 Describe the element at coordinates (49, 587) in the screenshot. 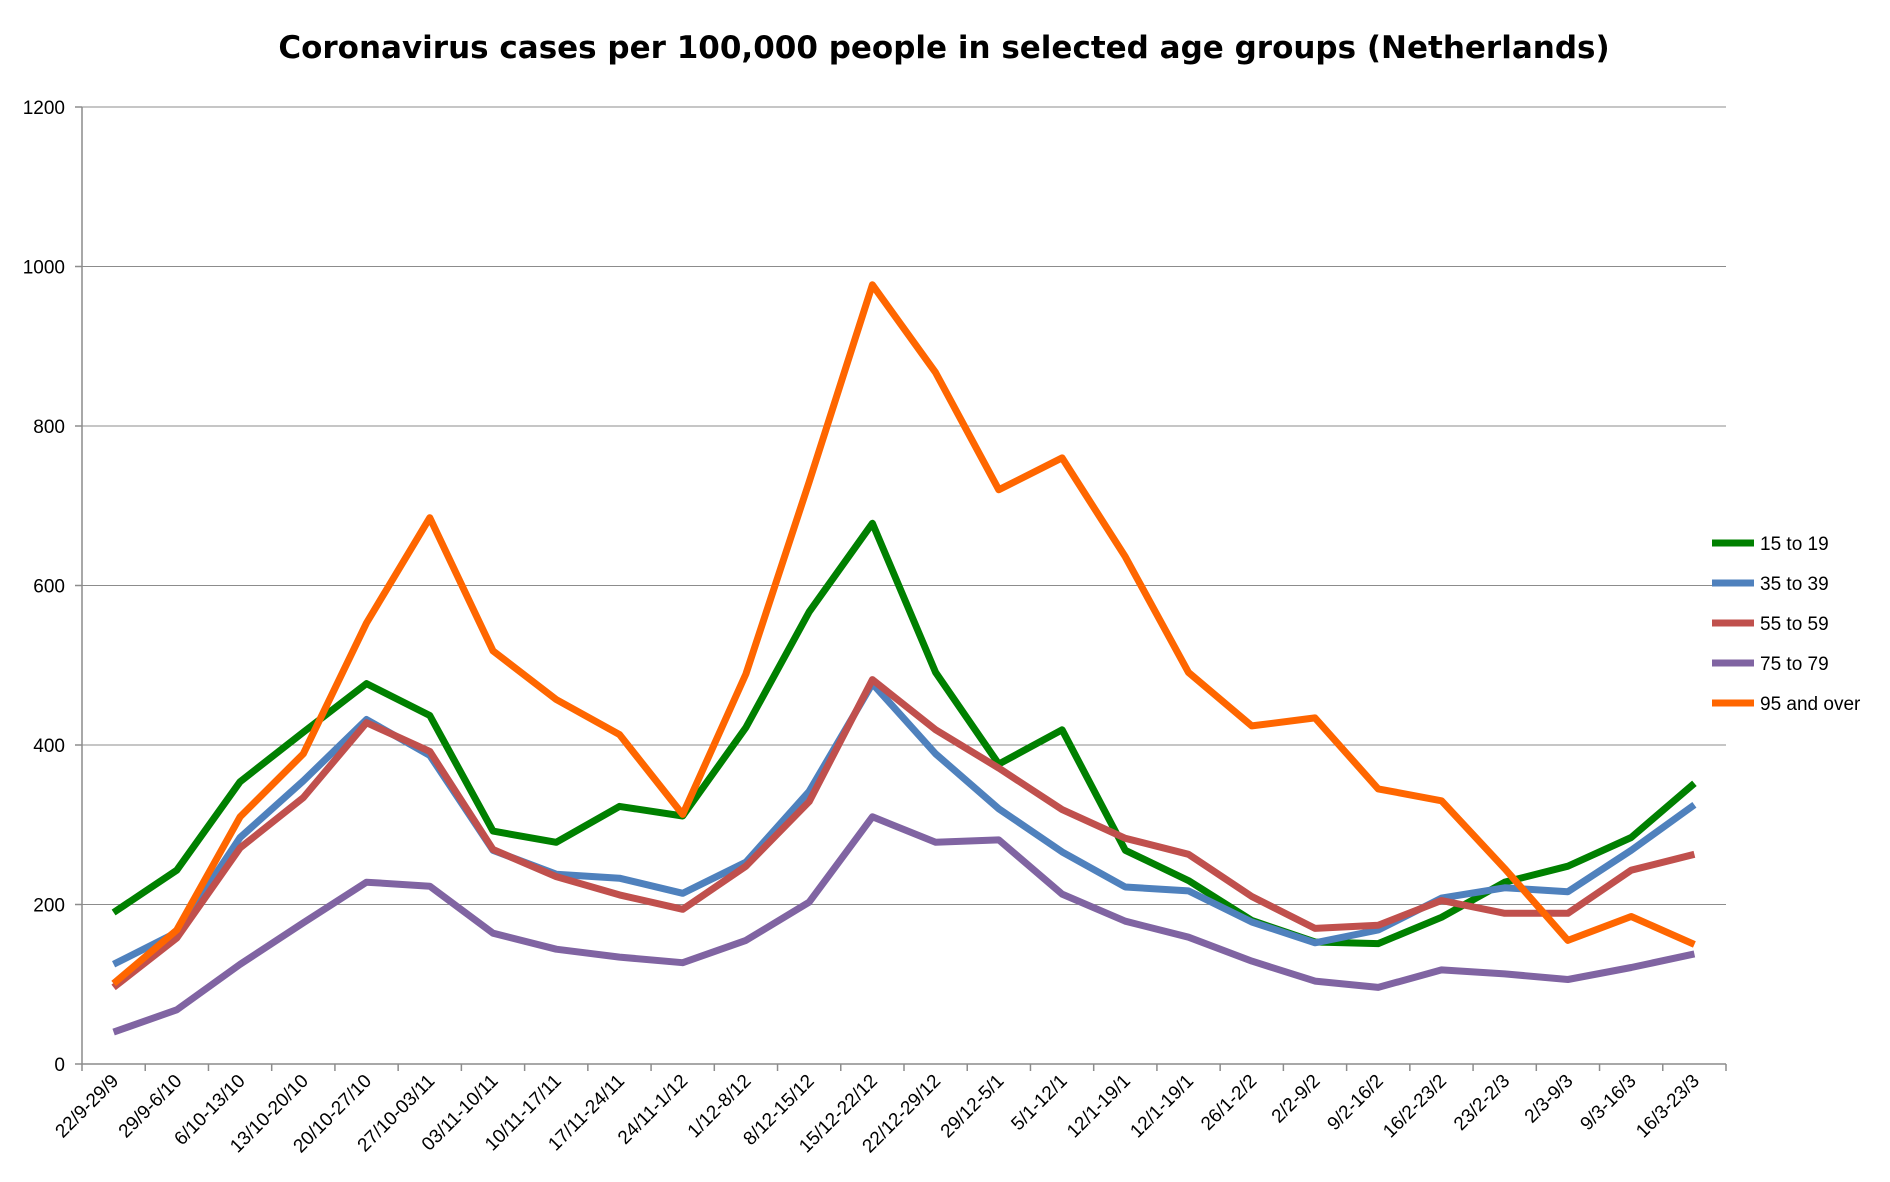

I see `y-tick-label: 600` at that location.